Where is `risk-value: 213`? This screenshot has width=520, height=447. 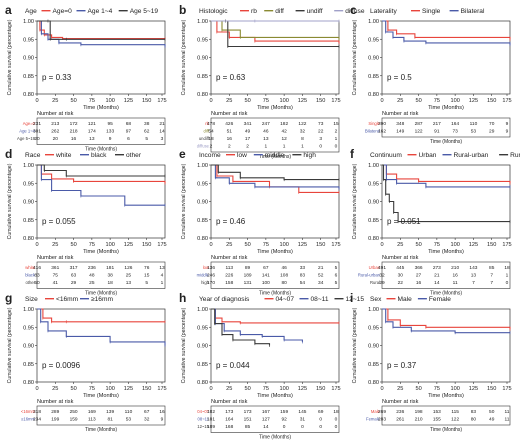 risk-value: 213 is located at coordinates (55, 124).